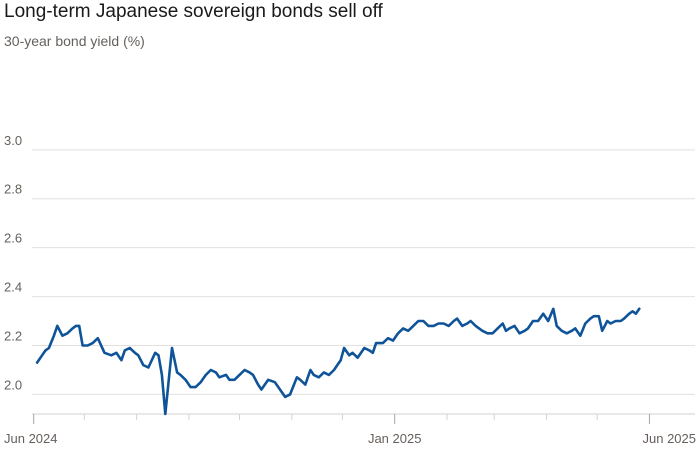  Describe the element at coordinates (13, 287) in the screenshot. I see `y-tick-label: 2.4` at that location.